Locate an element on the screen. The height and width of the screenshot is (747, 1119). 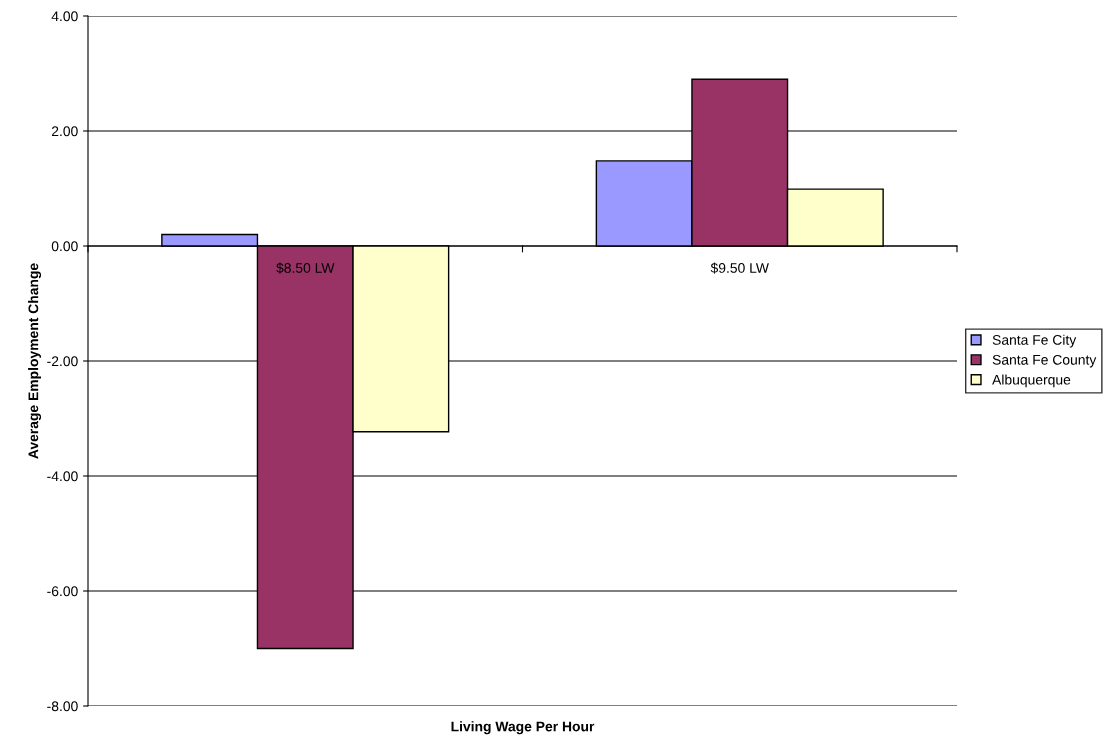
y-tick-label: -2.00 is located at coordinates (62, 361).